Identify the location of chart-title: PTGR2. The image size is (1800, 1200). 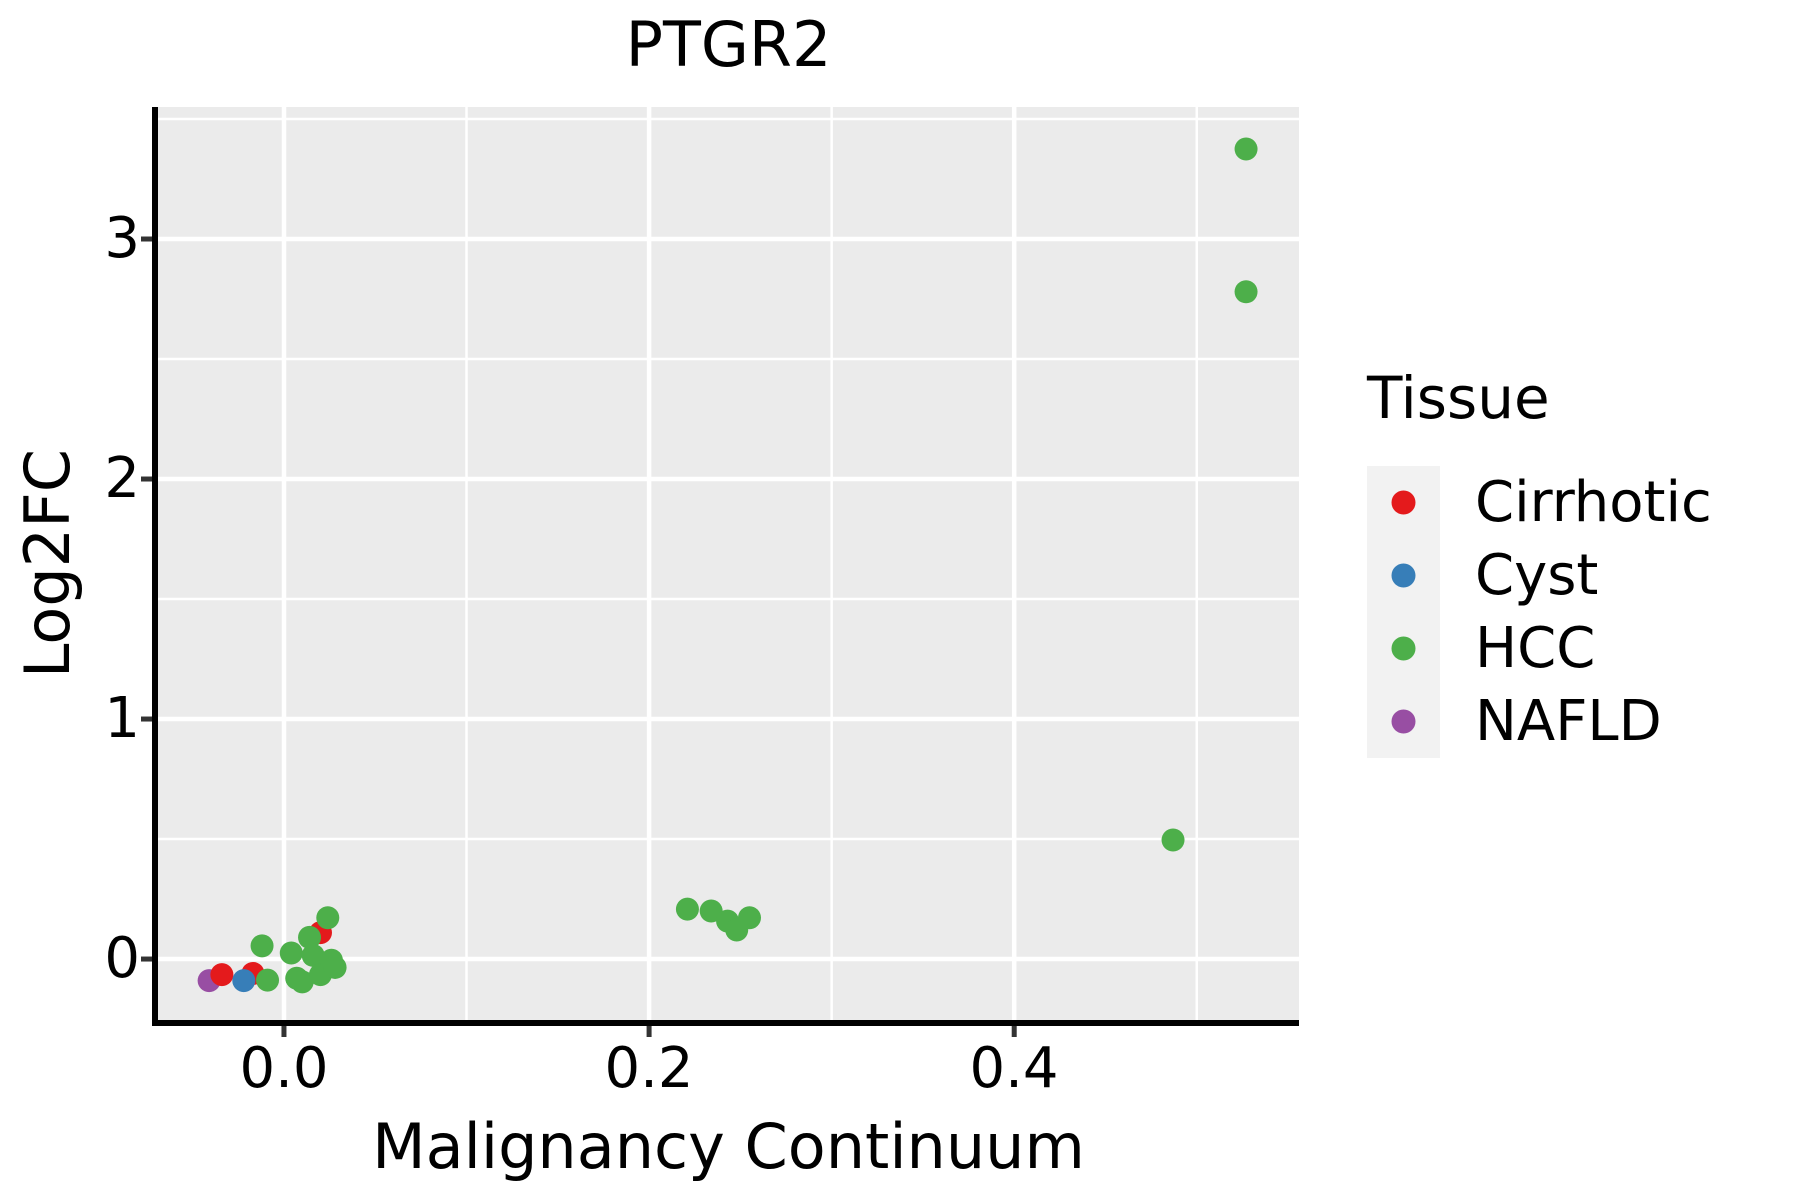
(728, 44).